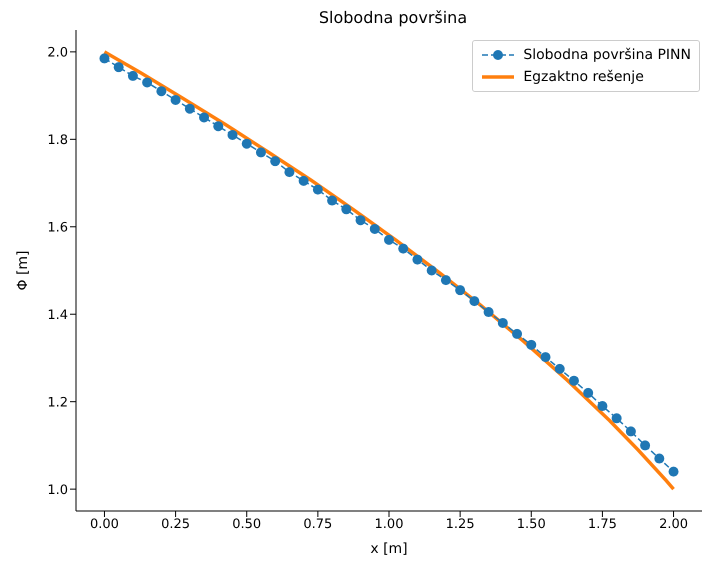 The height and width of the screenshot is (569, 716). Describe the element at coordinates (583, 77) in the screenshot. I see `legend-label: Egzaktno rešenje` at that location.